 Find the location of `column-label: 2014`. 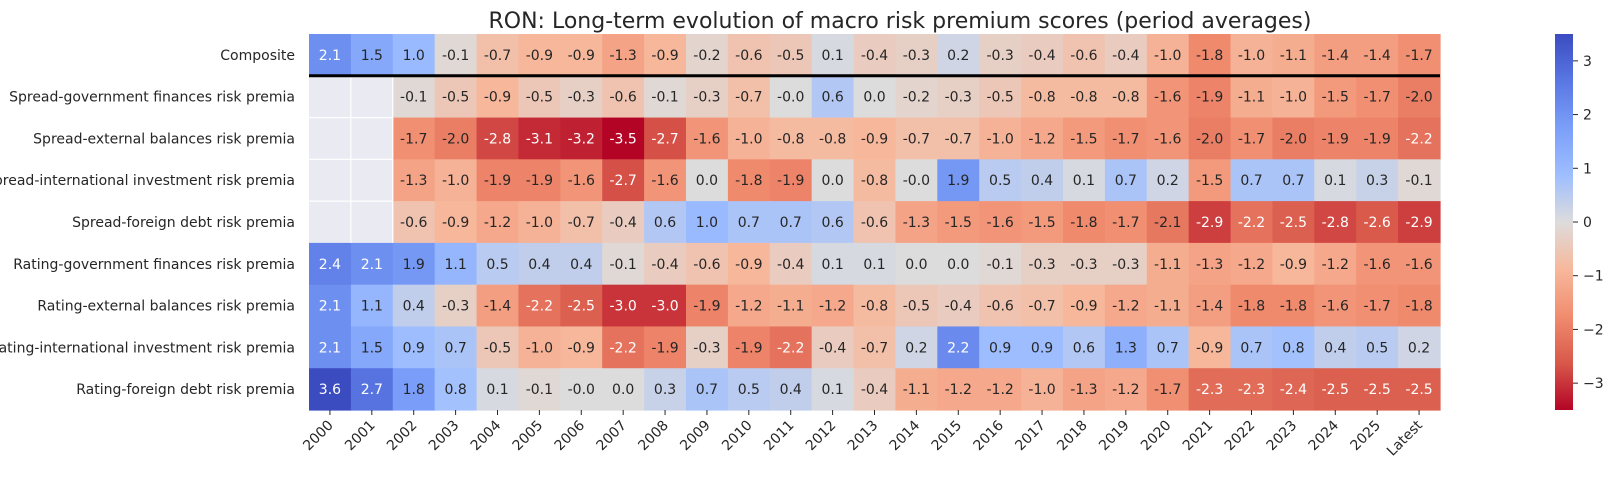

column-label: 2014 is located at coordinates (905, 435).